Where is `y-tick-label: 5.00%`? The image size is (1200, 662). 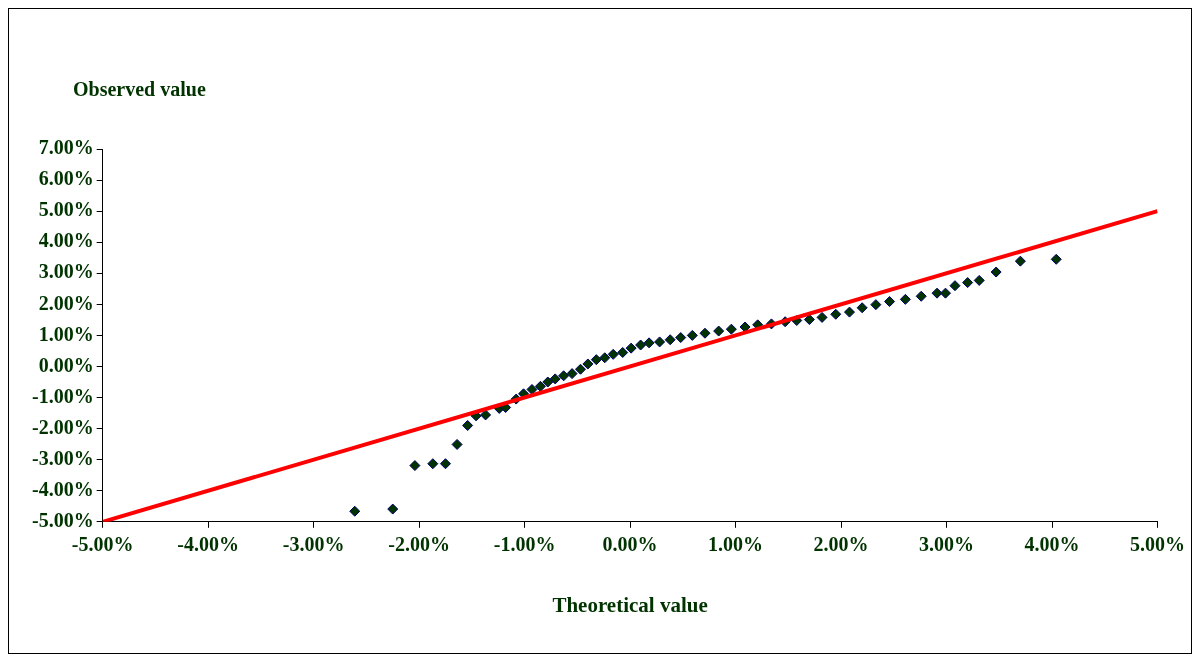 y-tick-label: 5.00% is located at coordinates (66, 209).